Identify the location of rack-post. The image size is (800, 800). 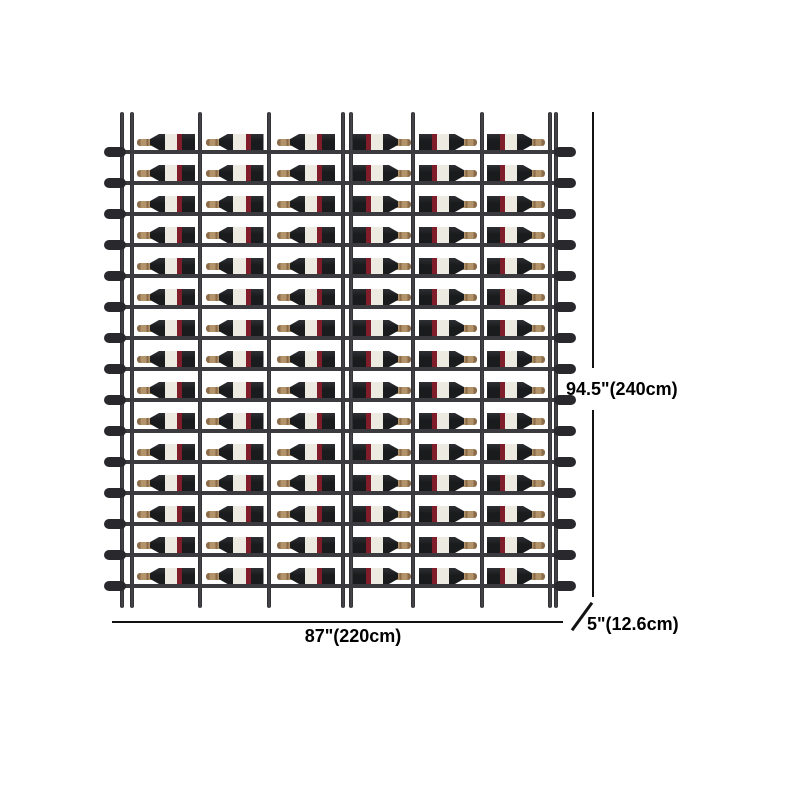
(351, 360).